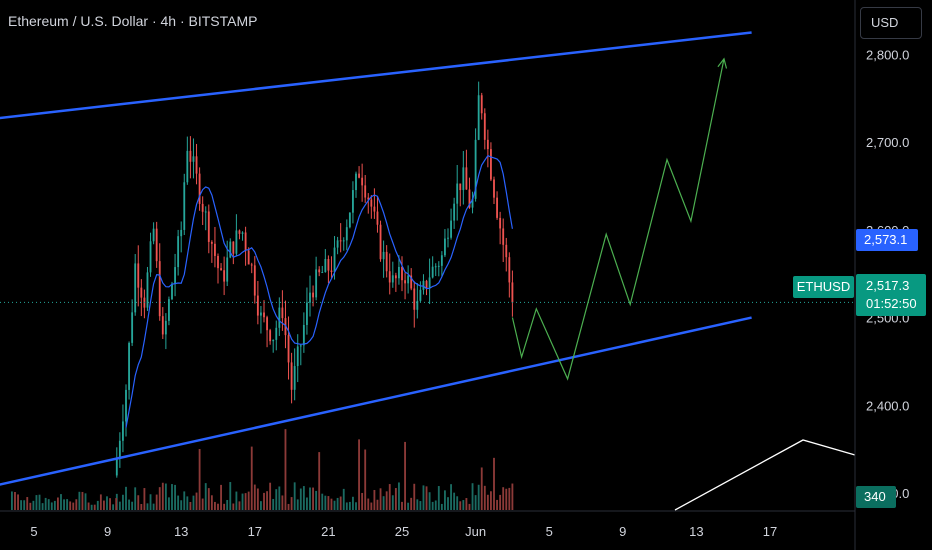  I want to click on volume-trend-line, so click(765, 475).